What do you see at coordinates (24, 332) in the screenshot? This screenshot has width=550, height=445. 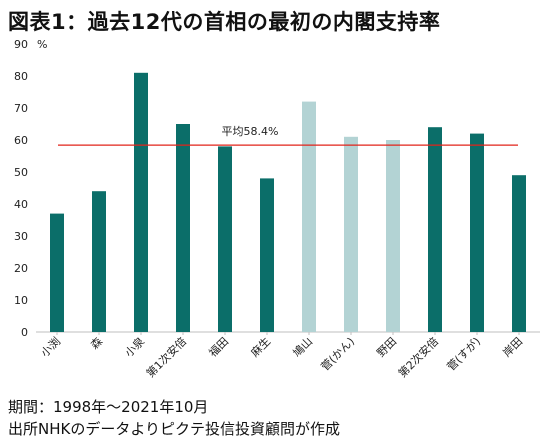 I see `y-tick-label: 0` at bounding box center [24, 332].